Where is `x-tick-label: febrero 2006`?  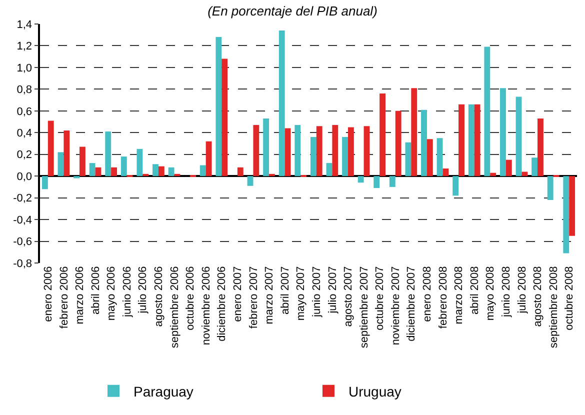
x-tick-label: febrero 2006 is located at coordinates (64, 297).